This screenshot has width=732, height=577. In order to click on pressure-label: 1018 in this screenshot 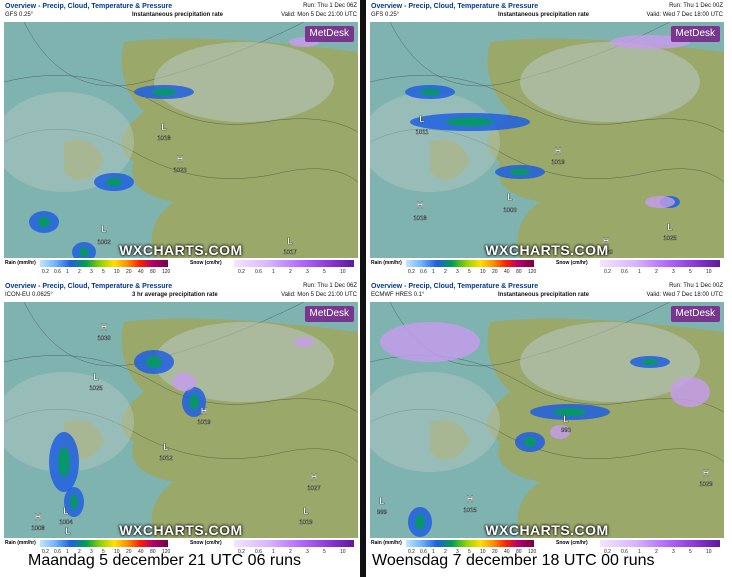, I will do `click(164, 139)`.